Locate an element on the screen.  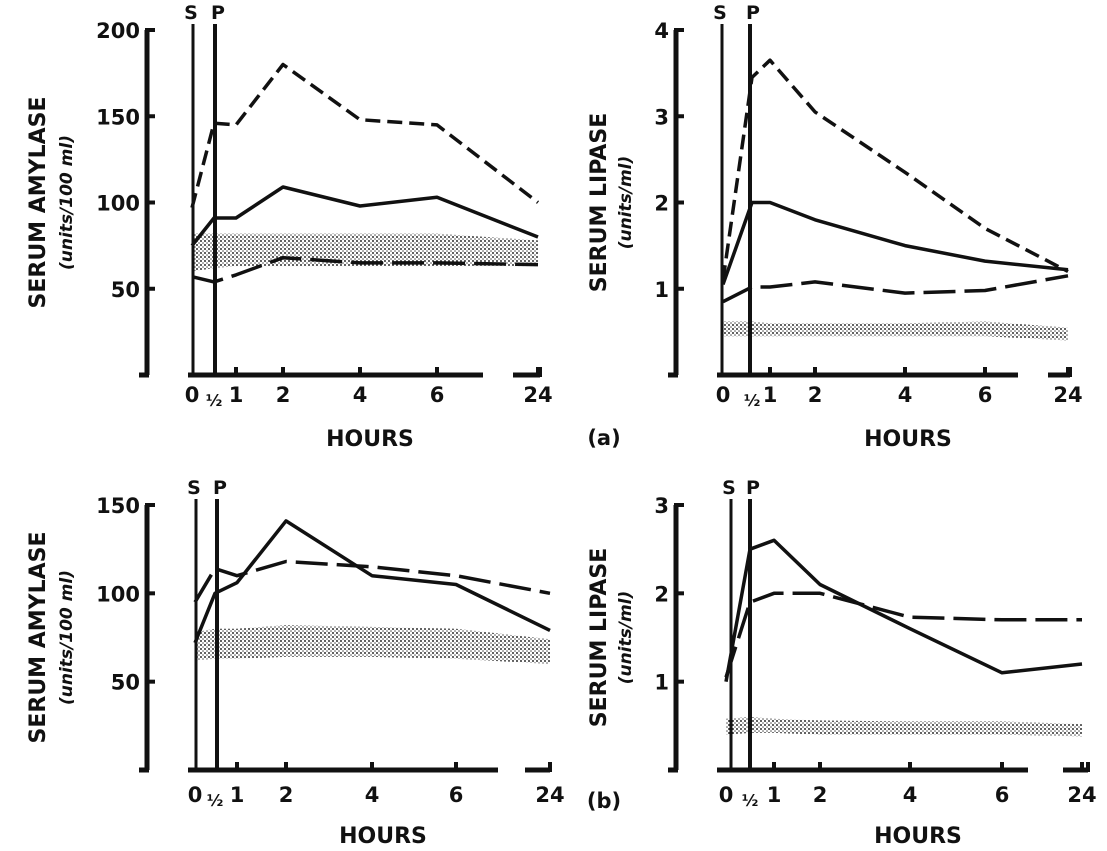
y-tick-label: 200 is located at coordinates (118, 31).